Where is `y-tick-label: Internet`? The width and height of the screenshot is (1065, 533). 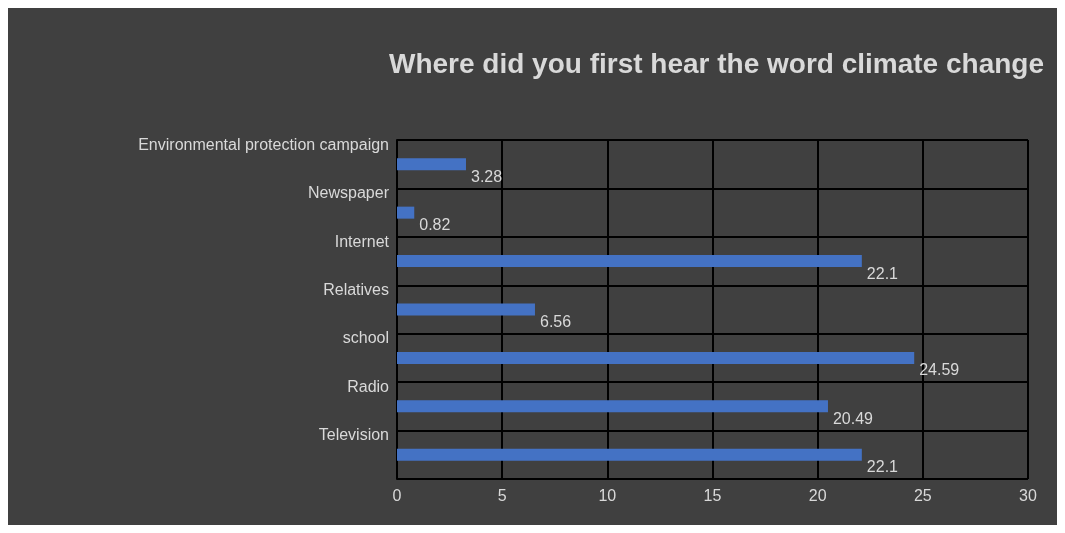 y-tick-label: Internet is located at coordinates (362, 241).